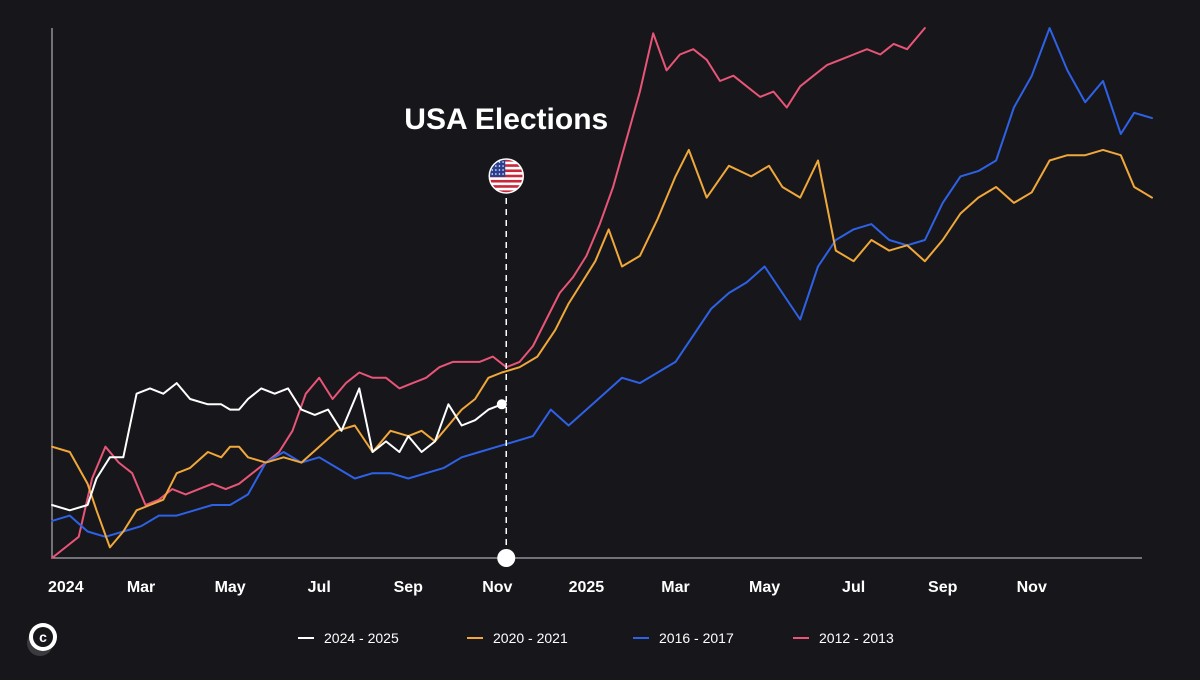 This screenshot has height=680, width=1200. Describe the element at coordinates (856, 638) in the screenshot. I see `legend-label: 2012 - 2013` at that location.